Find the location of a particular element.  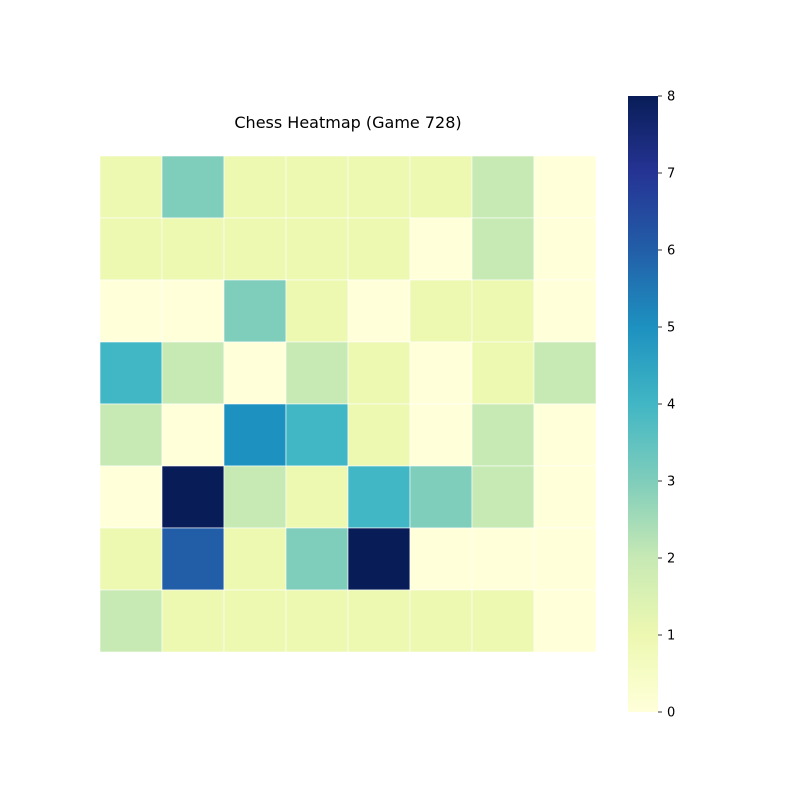

heatmap-cell-r1-c6 is located at coordinates (503, 249).